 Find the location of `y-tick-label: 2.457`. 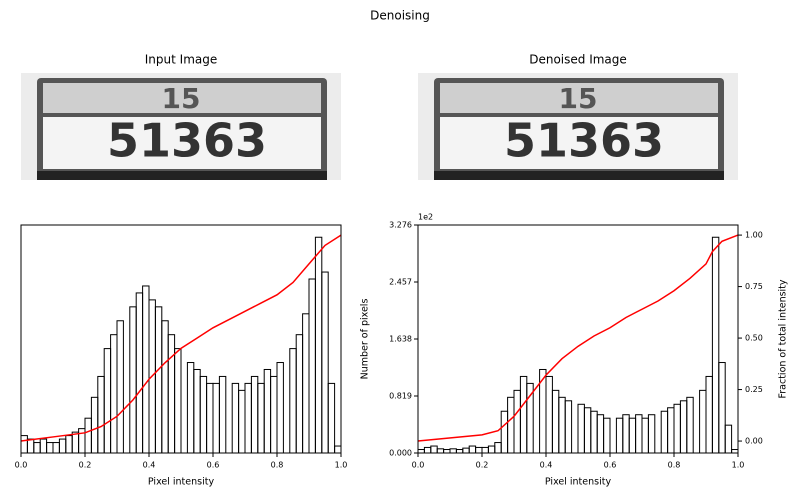

y-tick-label: 2.457 is located at coordinates (400, 282).